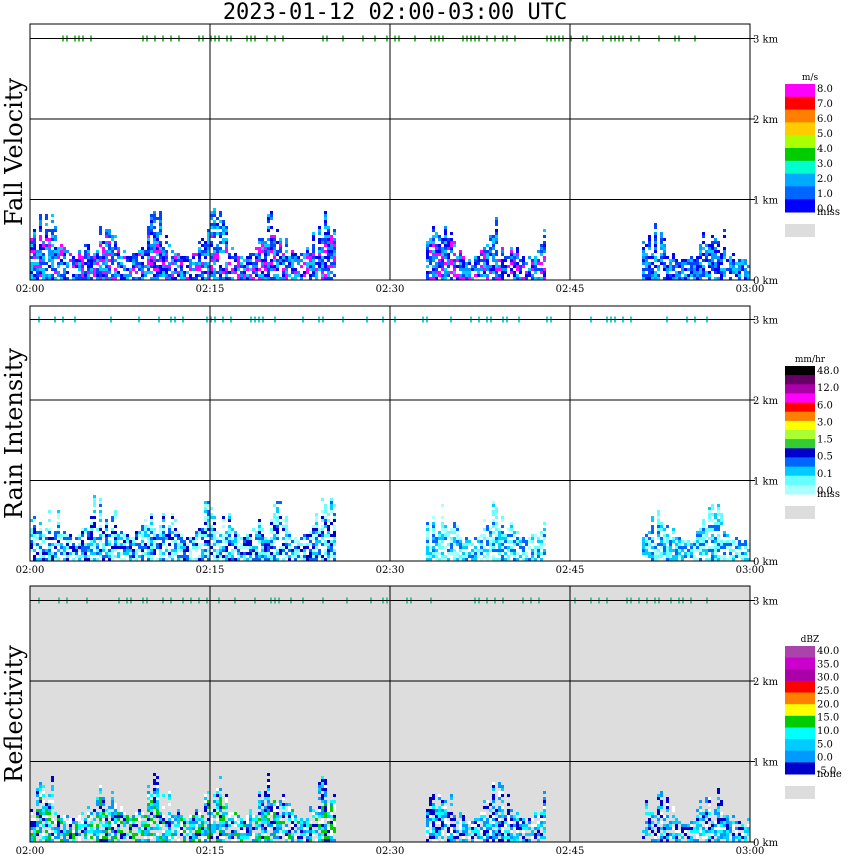 This screenshot has height=868, width=850. Describe the element at coordinates (810, 78) in the screenshot. I see `colorbar-unit: m/s` at that location.